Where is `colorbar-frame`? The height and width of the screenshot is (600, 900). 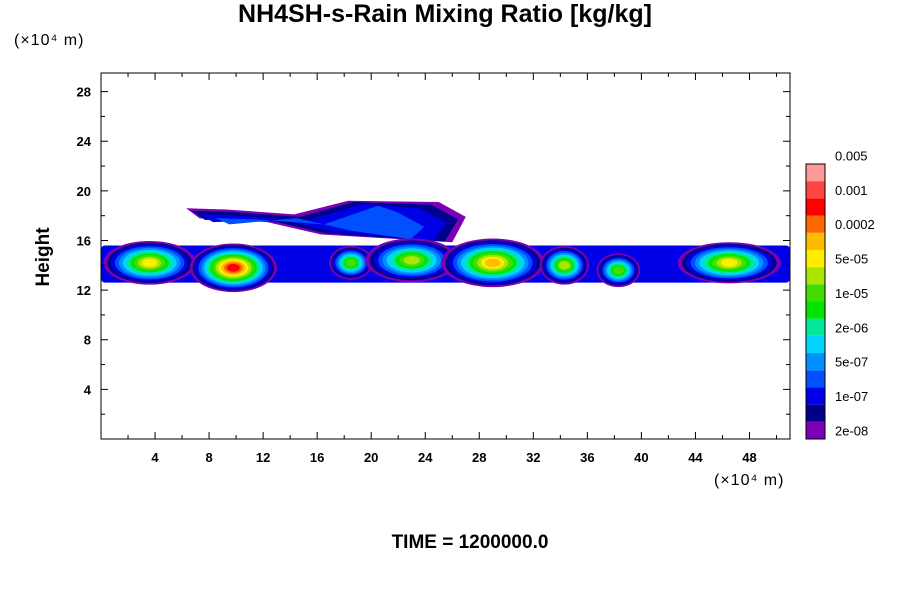 colorbar-frame is located at coordinates (815, 301).